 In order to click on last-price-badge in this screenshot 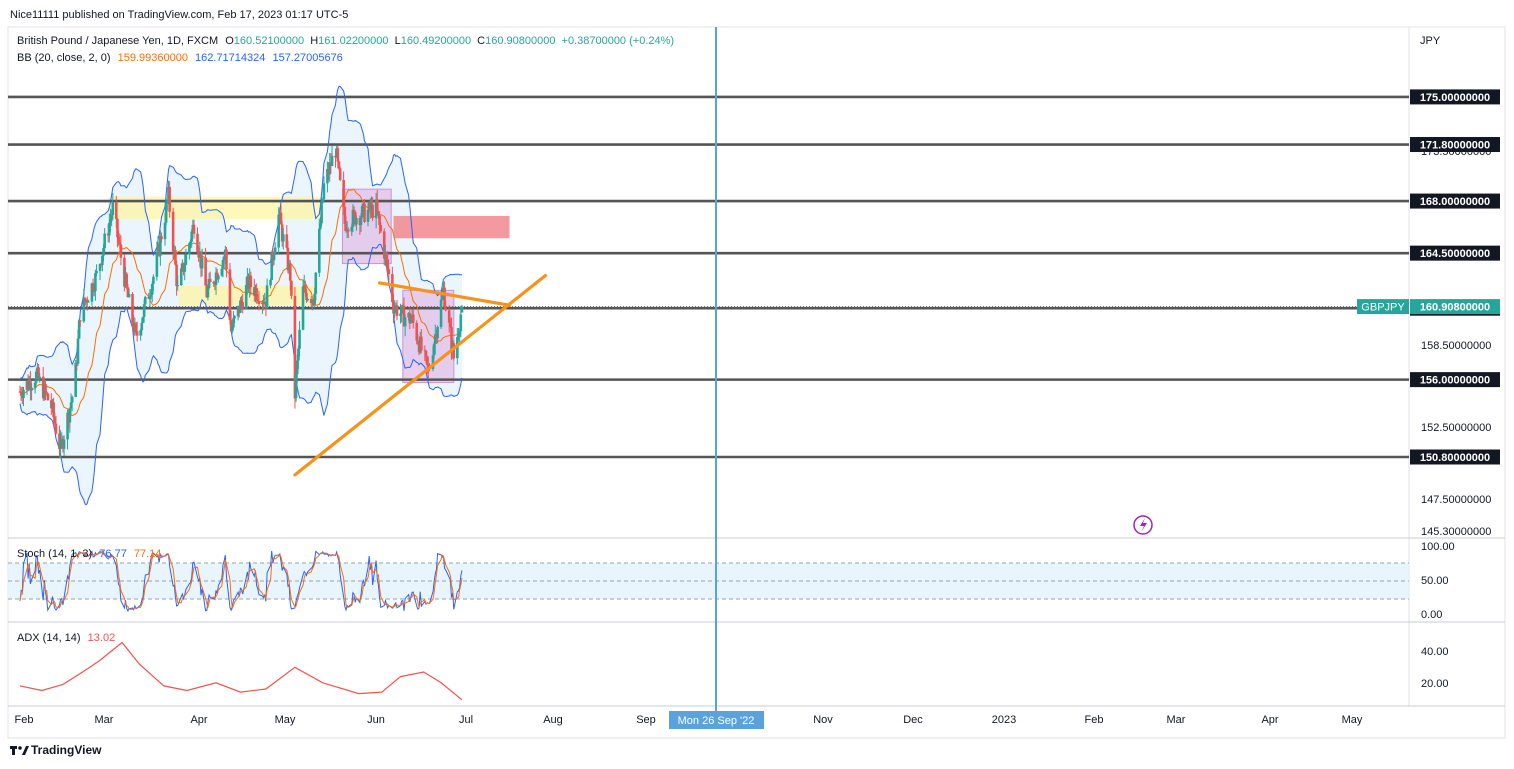, I will do `click(1455, 307)`.